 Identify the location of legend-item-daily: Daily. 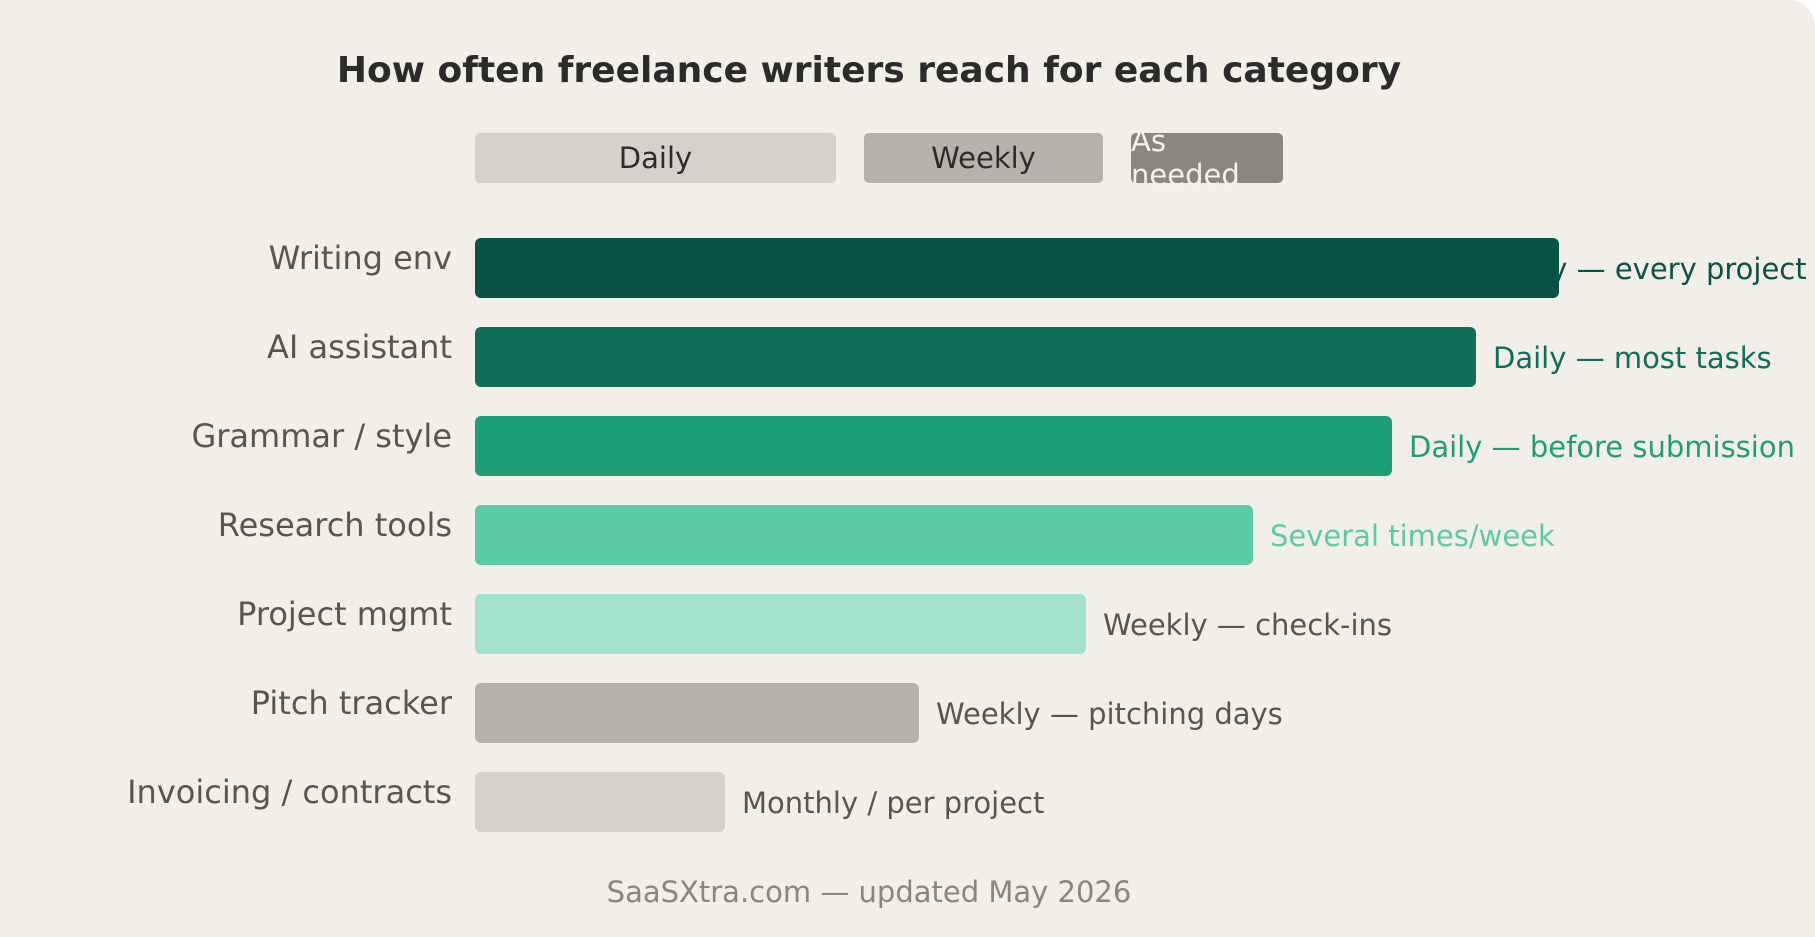
(655, 158).